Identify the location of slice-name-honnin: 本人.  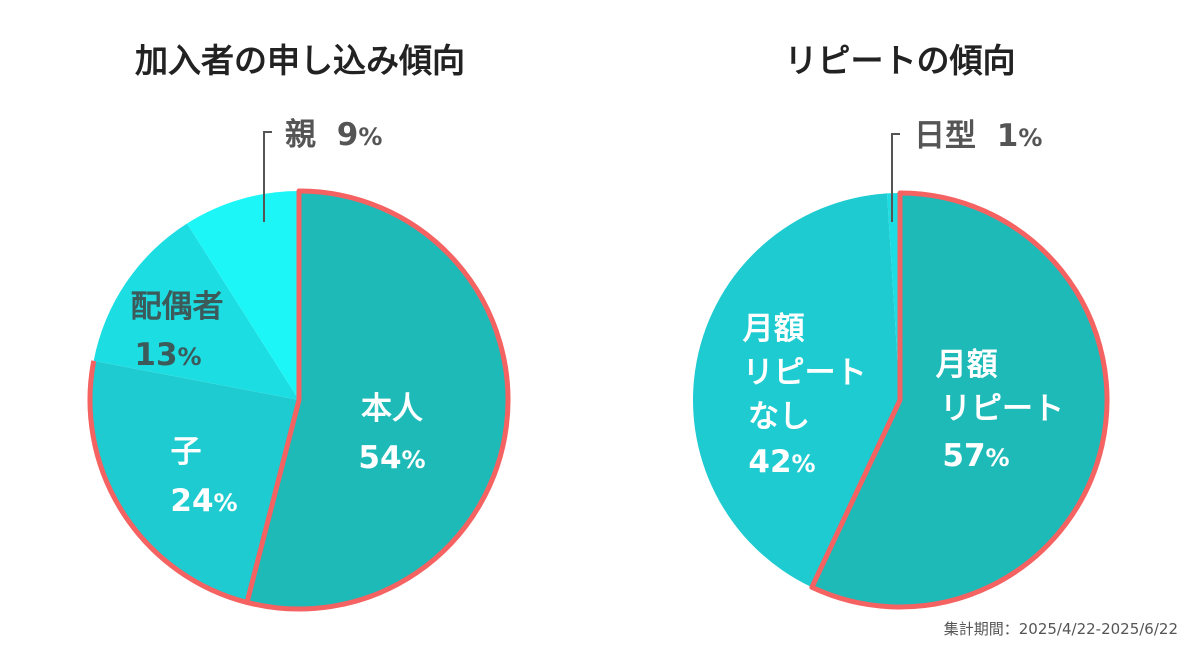
(392, 409).